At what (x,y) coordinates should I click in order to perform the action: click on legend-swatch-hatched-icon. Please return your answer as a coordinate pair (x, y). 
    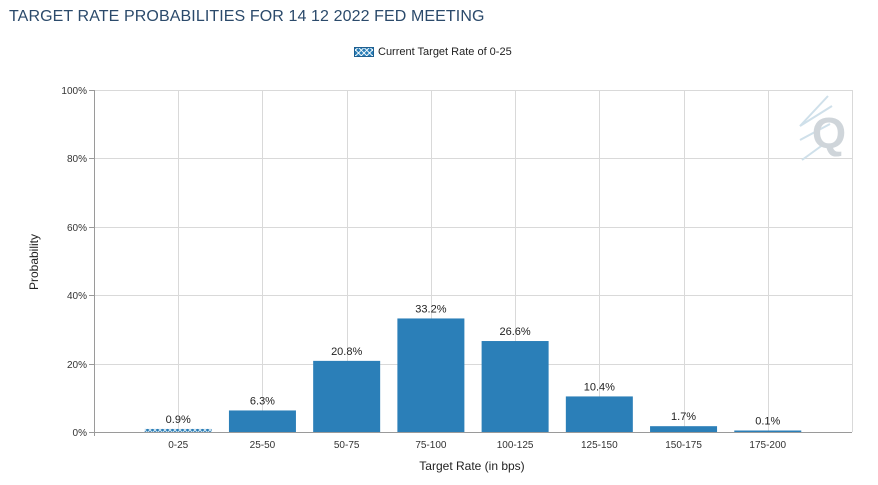
    Looking at the image, I should click on (364, 52).